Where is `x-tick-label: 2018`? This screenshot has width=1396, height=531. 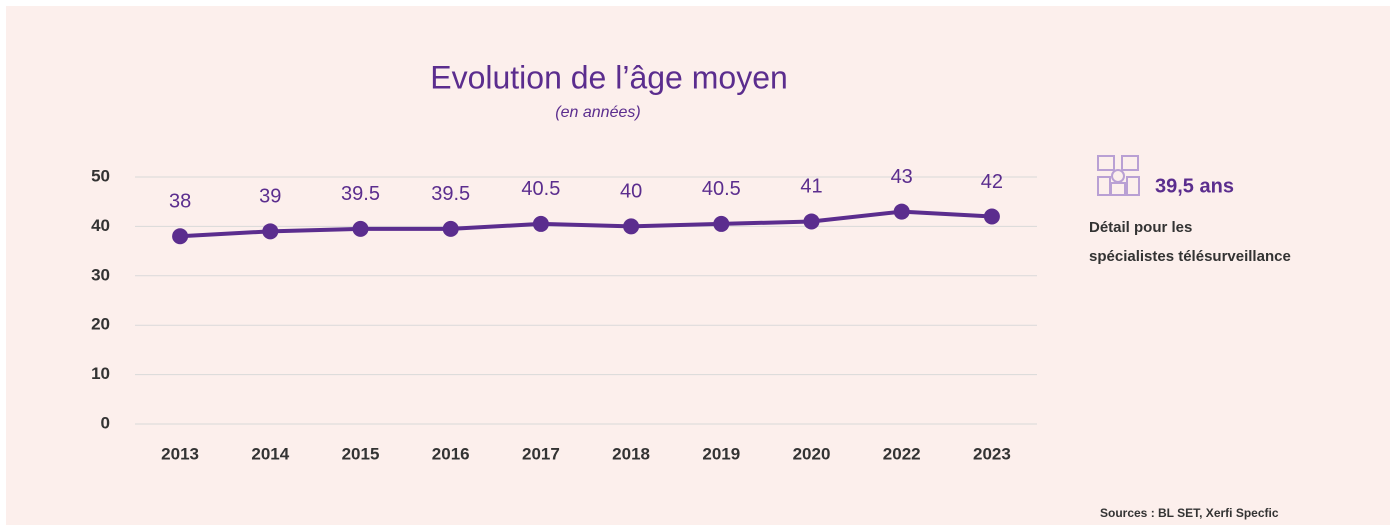
x-tick-label: 2018 is located at coordinates (631, 453).